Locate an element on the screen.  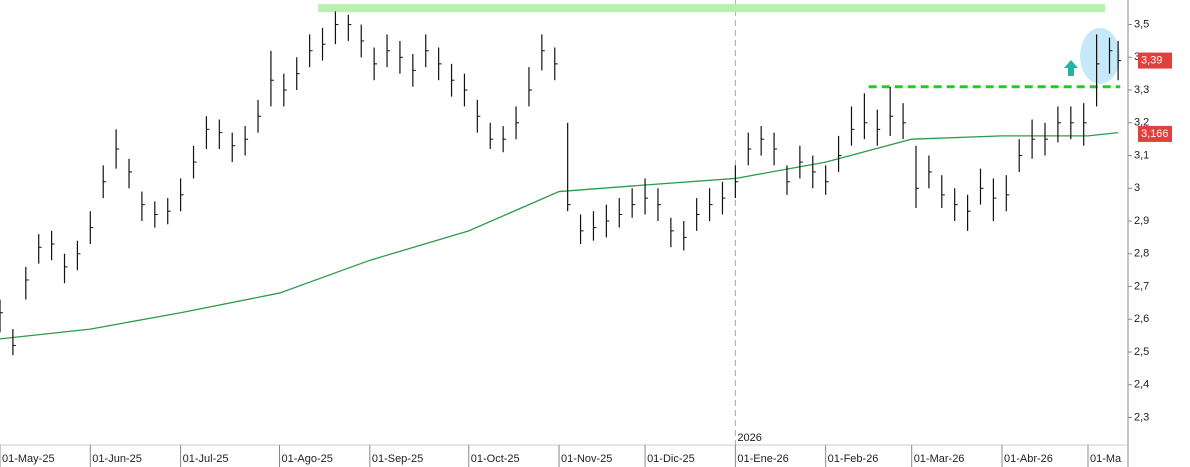
y-tick-label: 3,3 is located at coordinates (1141, 90).